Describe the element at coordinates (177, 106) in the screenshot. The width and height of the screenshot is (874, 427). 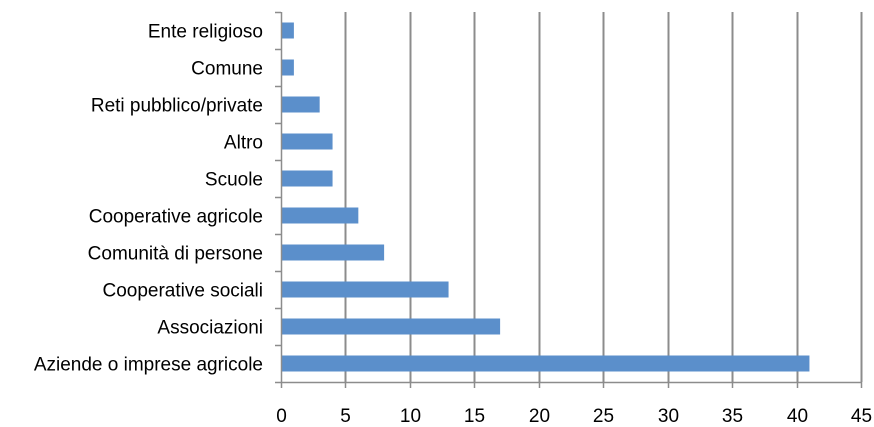
I see `category-label: Reti pubblico/private` at that location.